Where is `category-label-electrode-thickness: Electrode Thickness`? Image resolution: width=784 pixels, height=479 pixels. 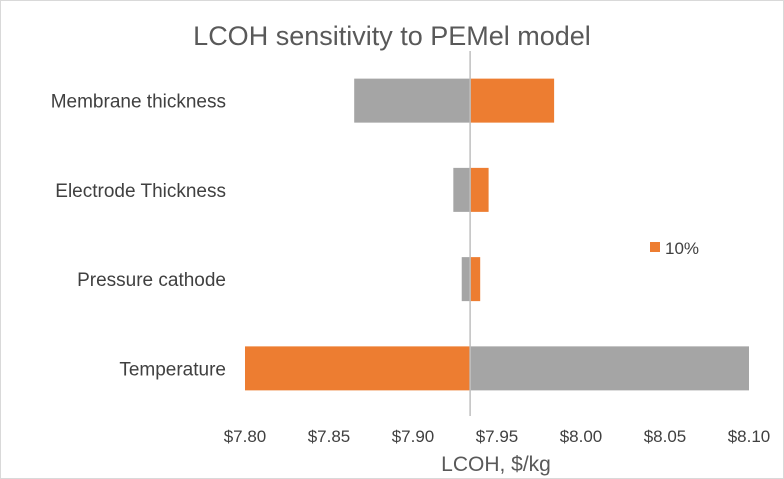
category-label-electrode-thickness: Electrode Thickness is located at coordinates (140, 191).